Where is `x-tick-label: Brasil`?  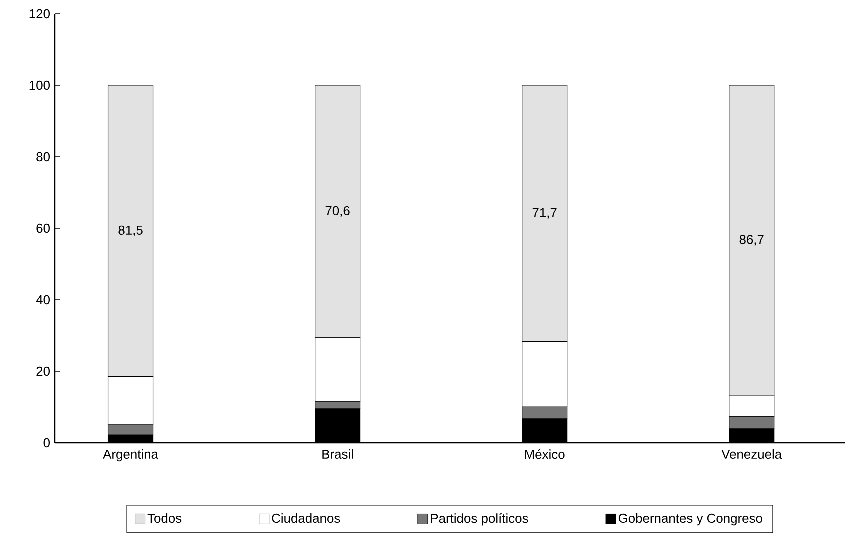
x-tick-label: Brasil is located at coordinates (338, 454).